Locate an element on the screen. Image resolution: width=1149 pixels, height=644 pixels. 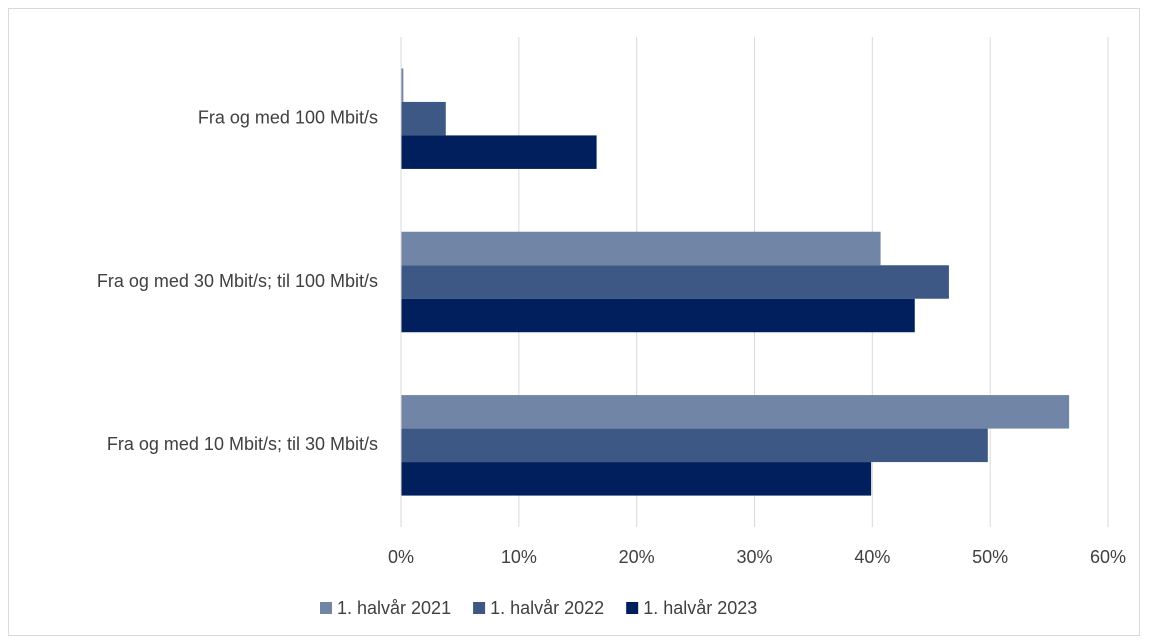
y-tick-label: Fra og med 10 Mbit/s; til 30 Mbit/s is located at coordinates (242, 444).